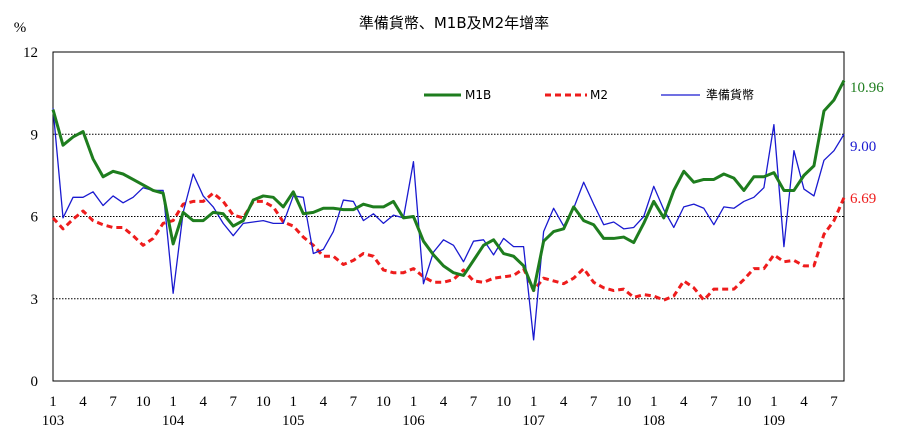 This screenshot has width=908, height=448. What do you see at coordinates (863, 199) in the screenshot?
I see `end-value-label: 6.69` at bounding box center [863, 199].